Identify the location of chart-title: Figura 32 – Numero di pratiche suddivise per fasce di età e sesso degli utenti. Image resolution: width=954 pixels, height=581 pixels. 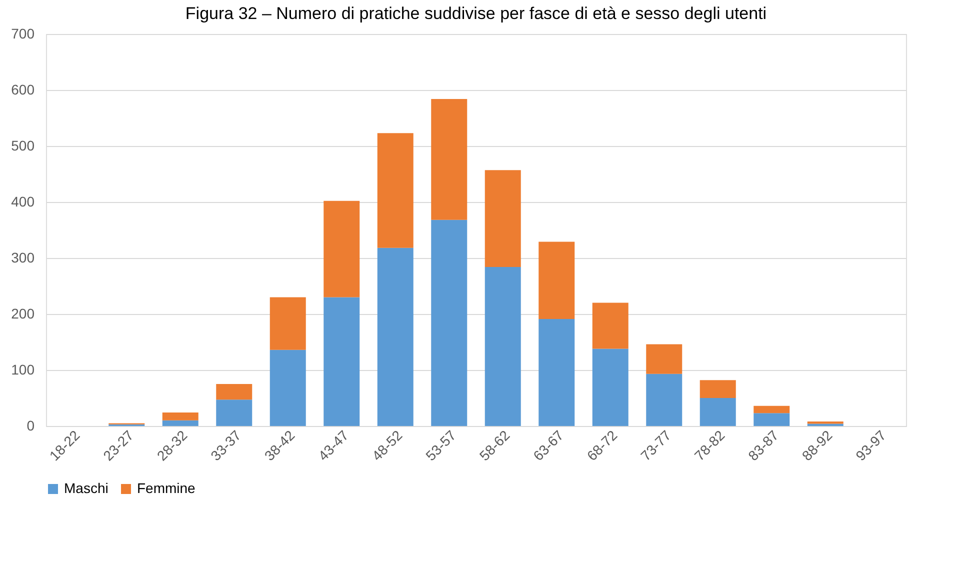
(476, 13).